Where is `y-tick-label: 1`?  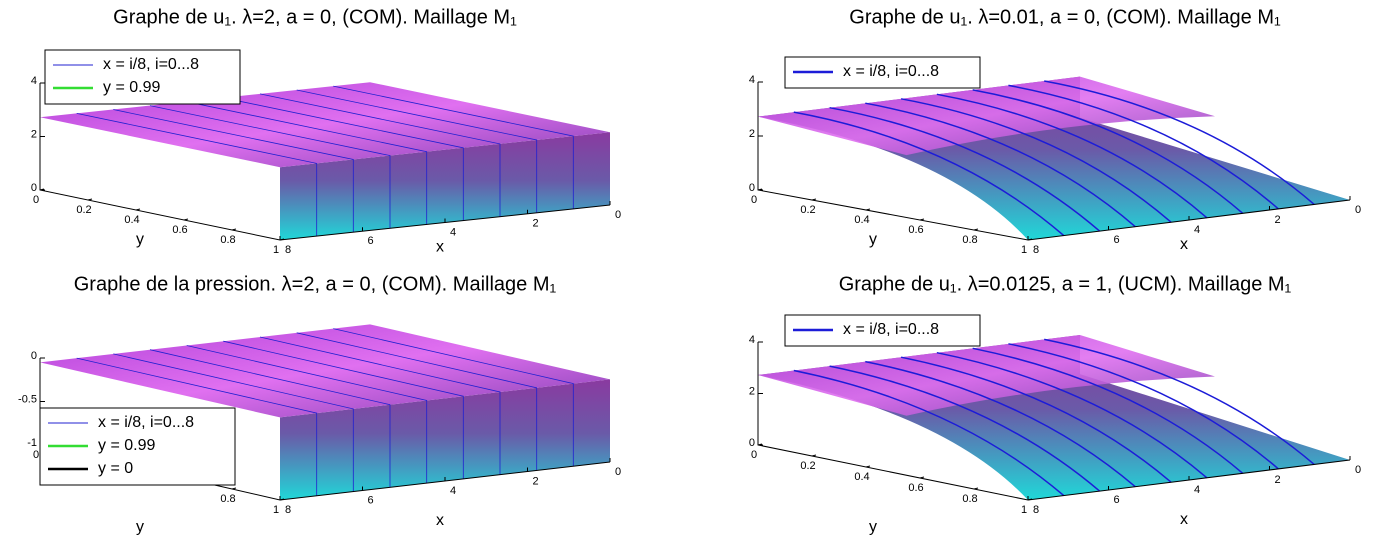
y-tick-label: 1 is located at coordinates (276, 510).